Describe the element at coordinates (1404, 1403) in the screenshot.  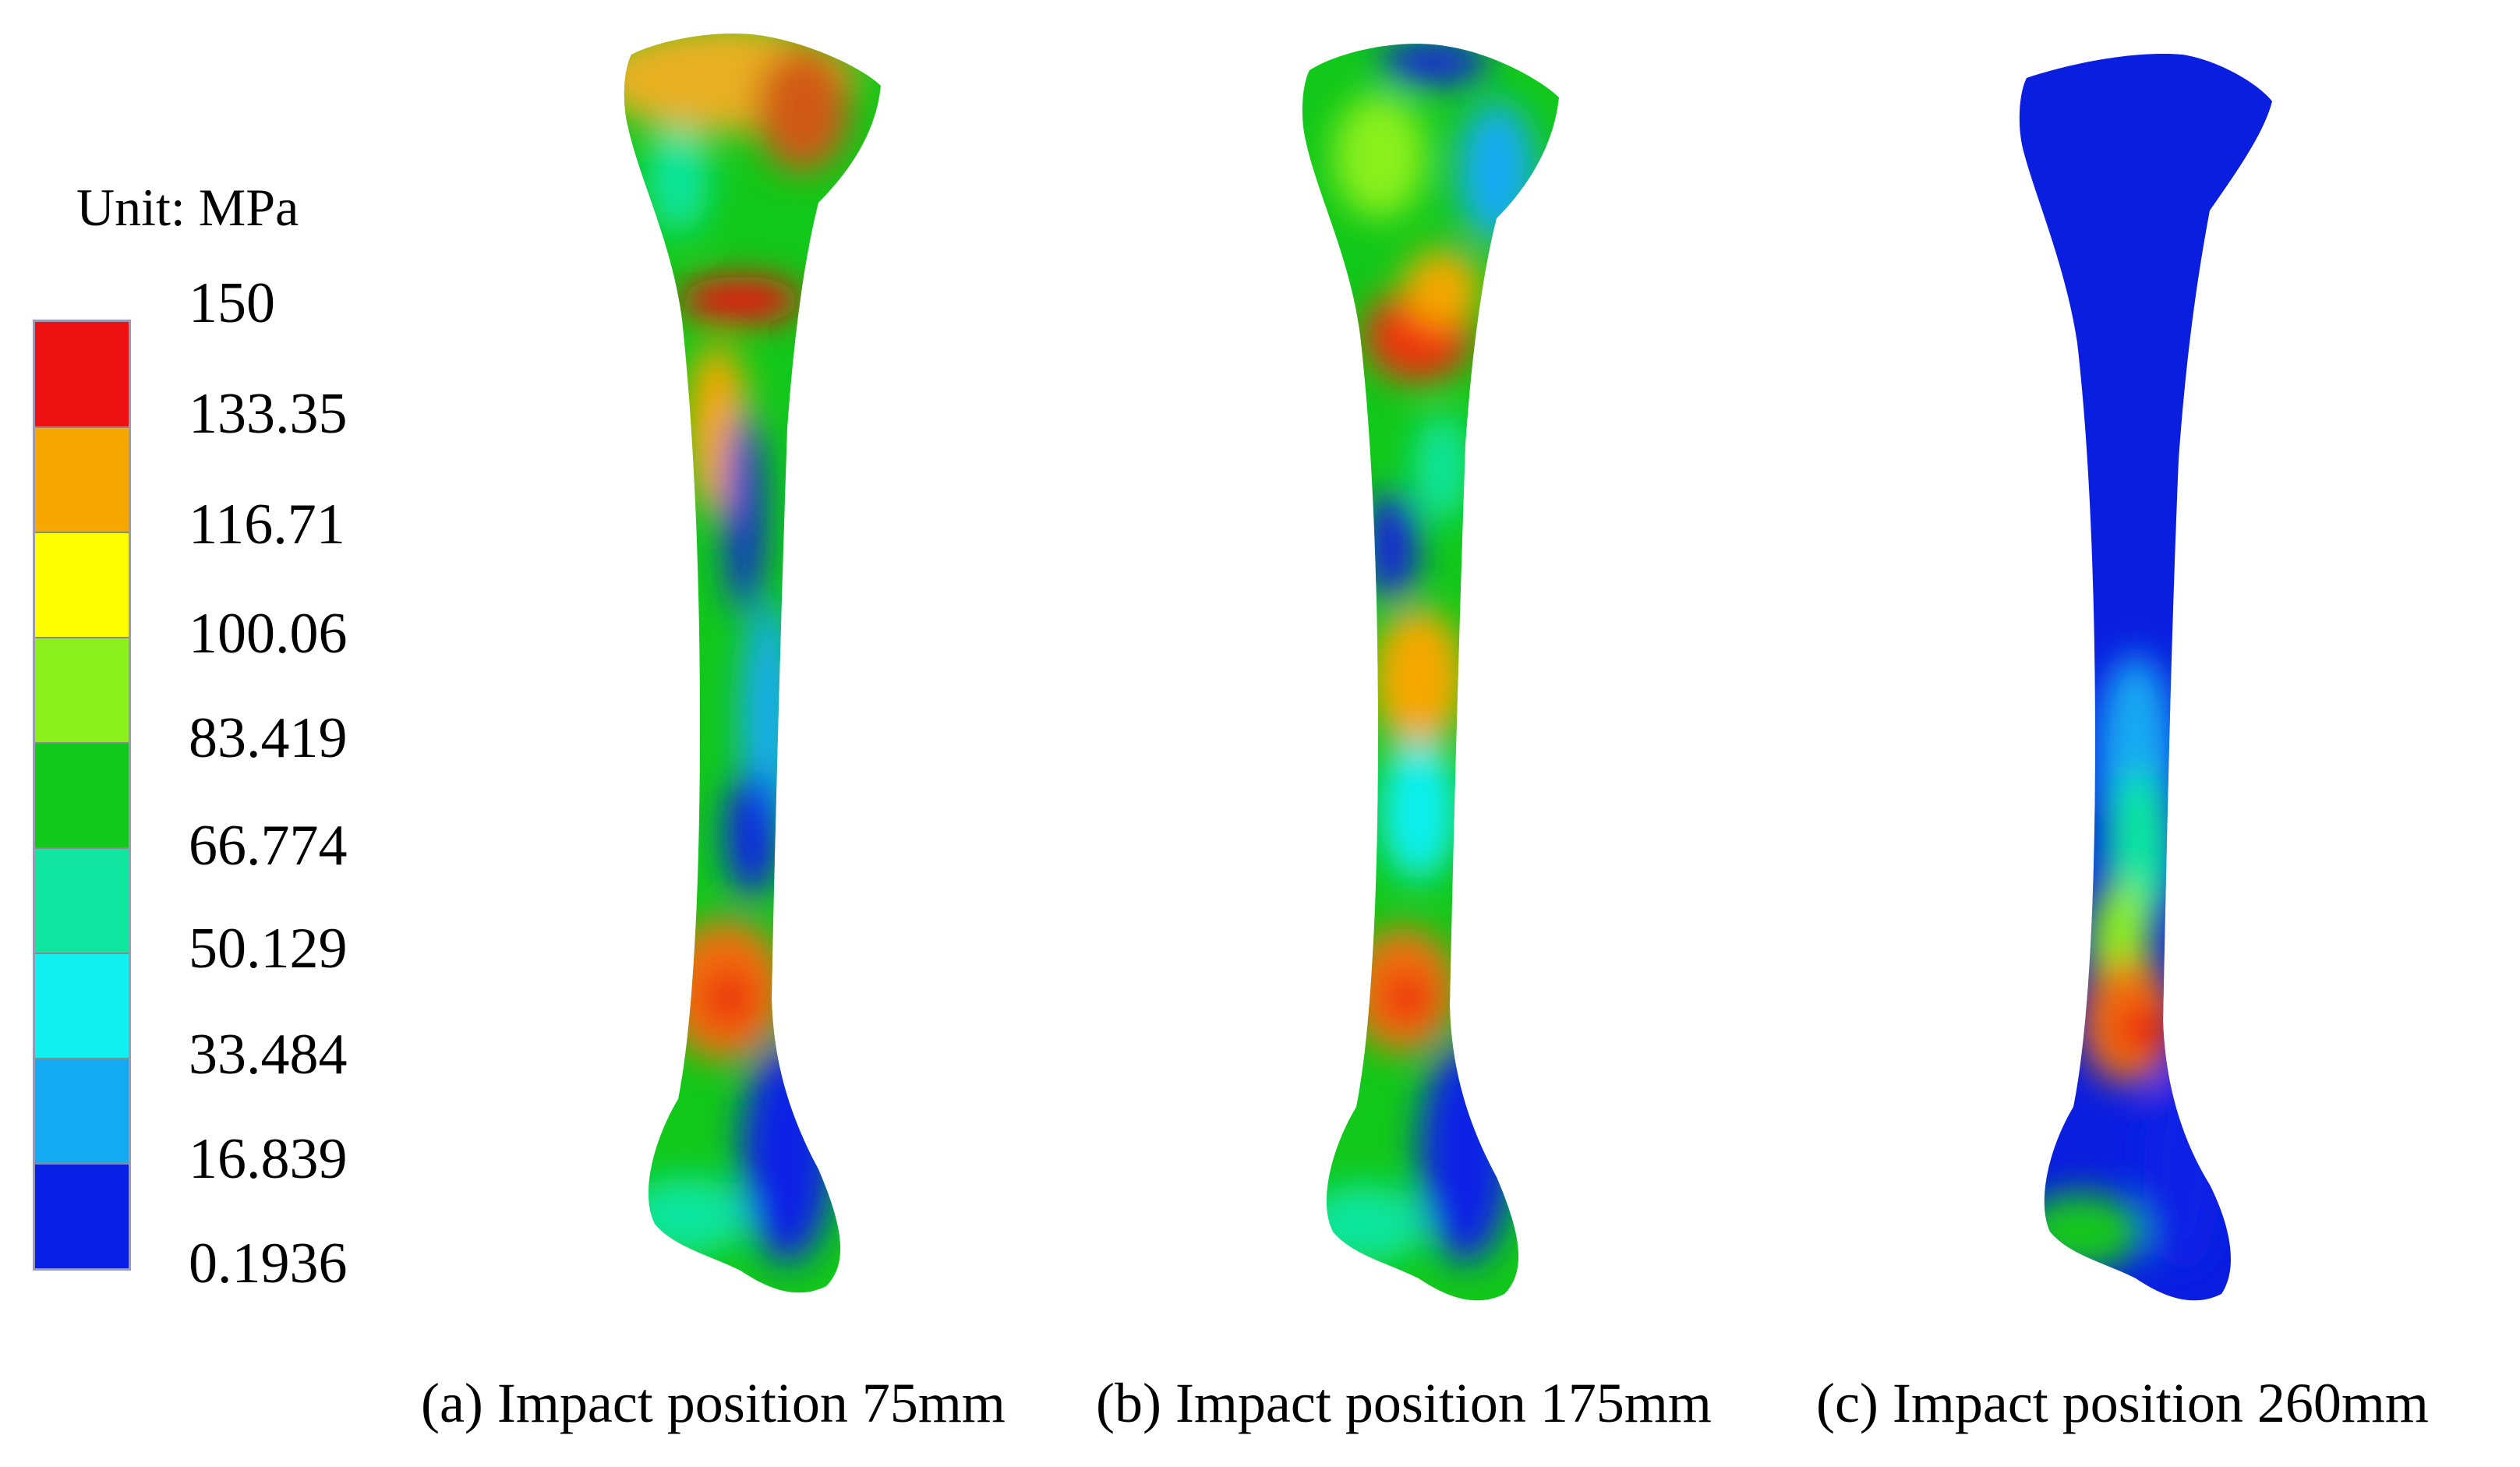
I see `caption-b: (b) Impact position 175mm` at that location.